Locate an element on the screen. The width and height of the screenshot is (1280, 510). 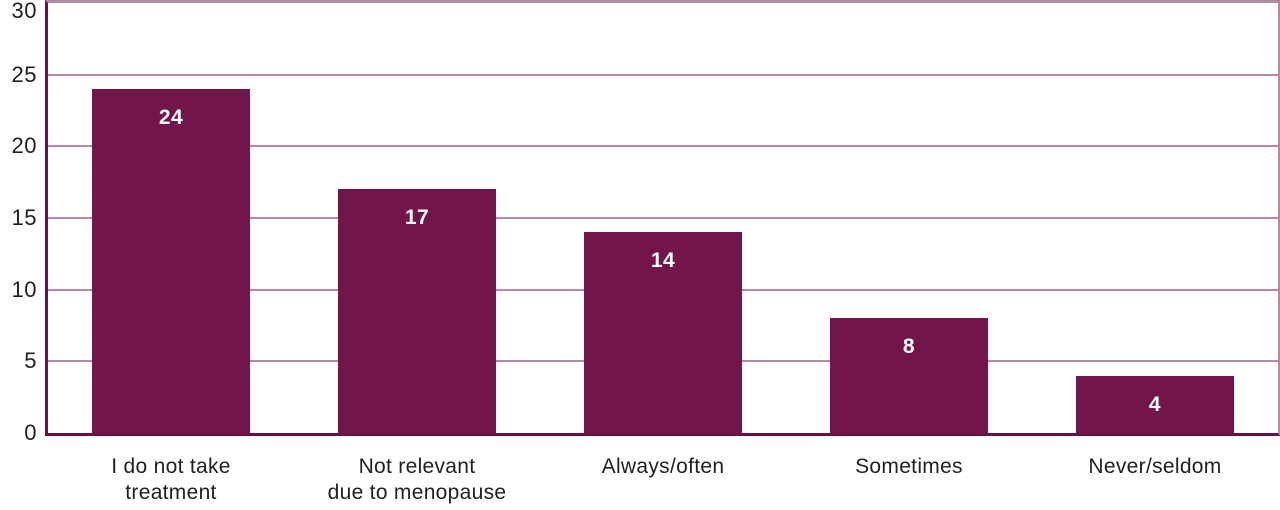
bar-value-label: 17 is located at coordinates (417, 218).